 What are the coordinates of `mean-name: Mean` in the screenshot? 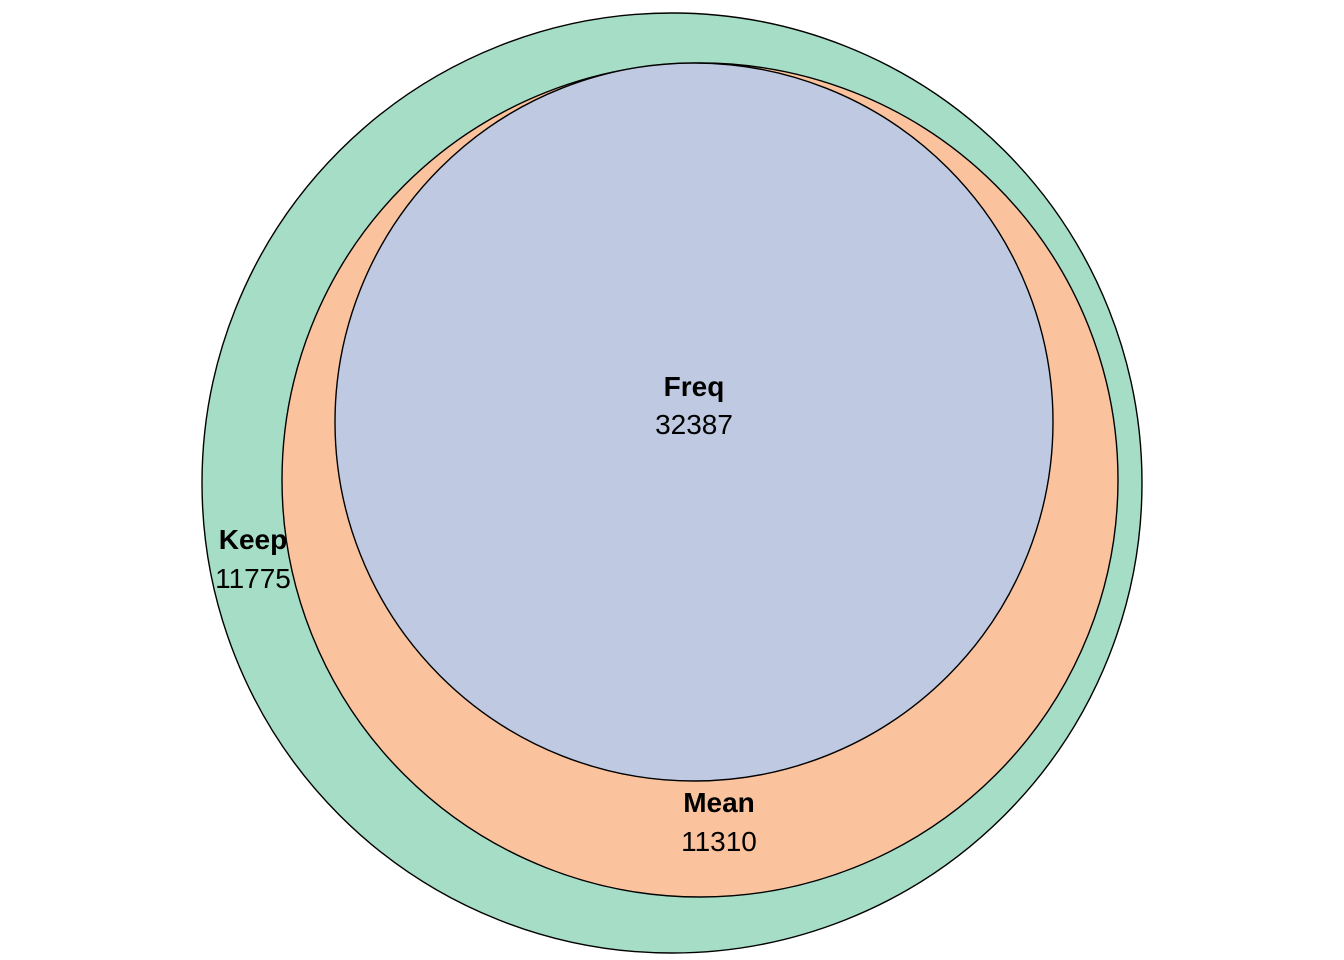 It's located at (719, 802).